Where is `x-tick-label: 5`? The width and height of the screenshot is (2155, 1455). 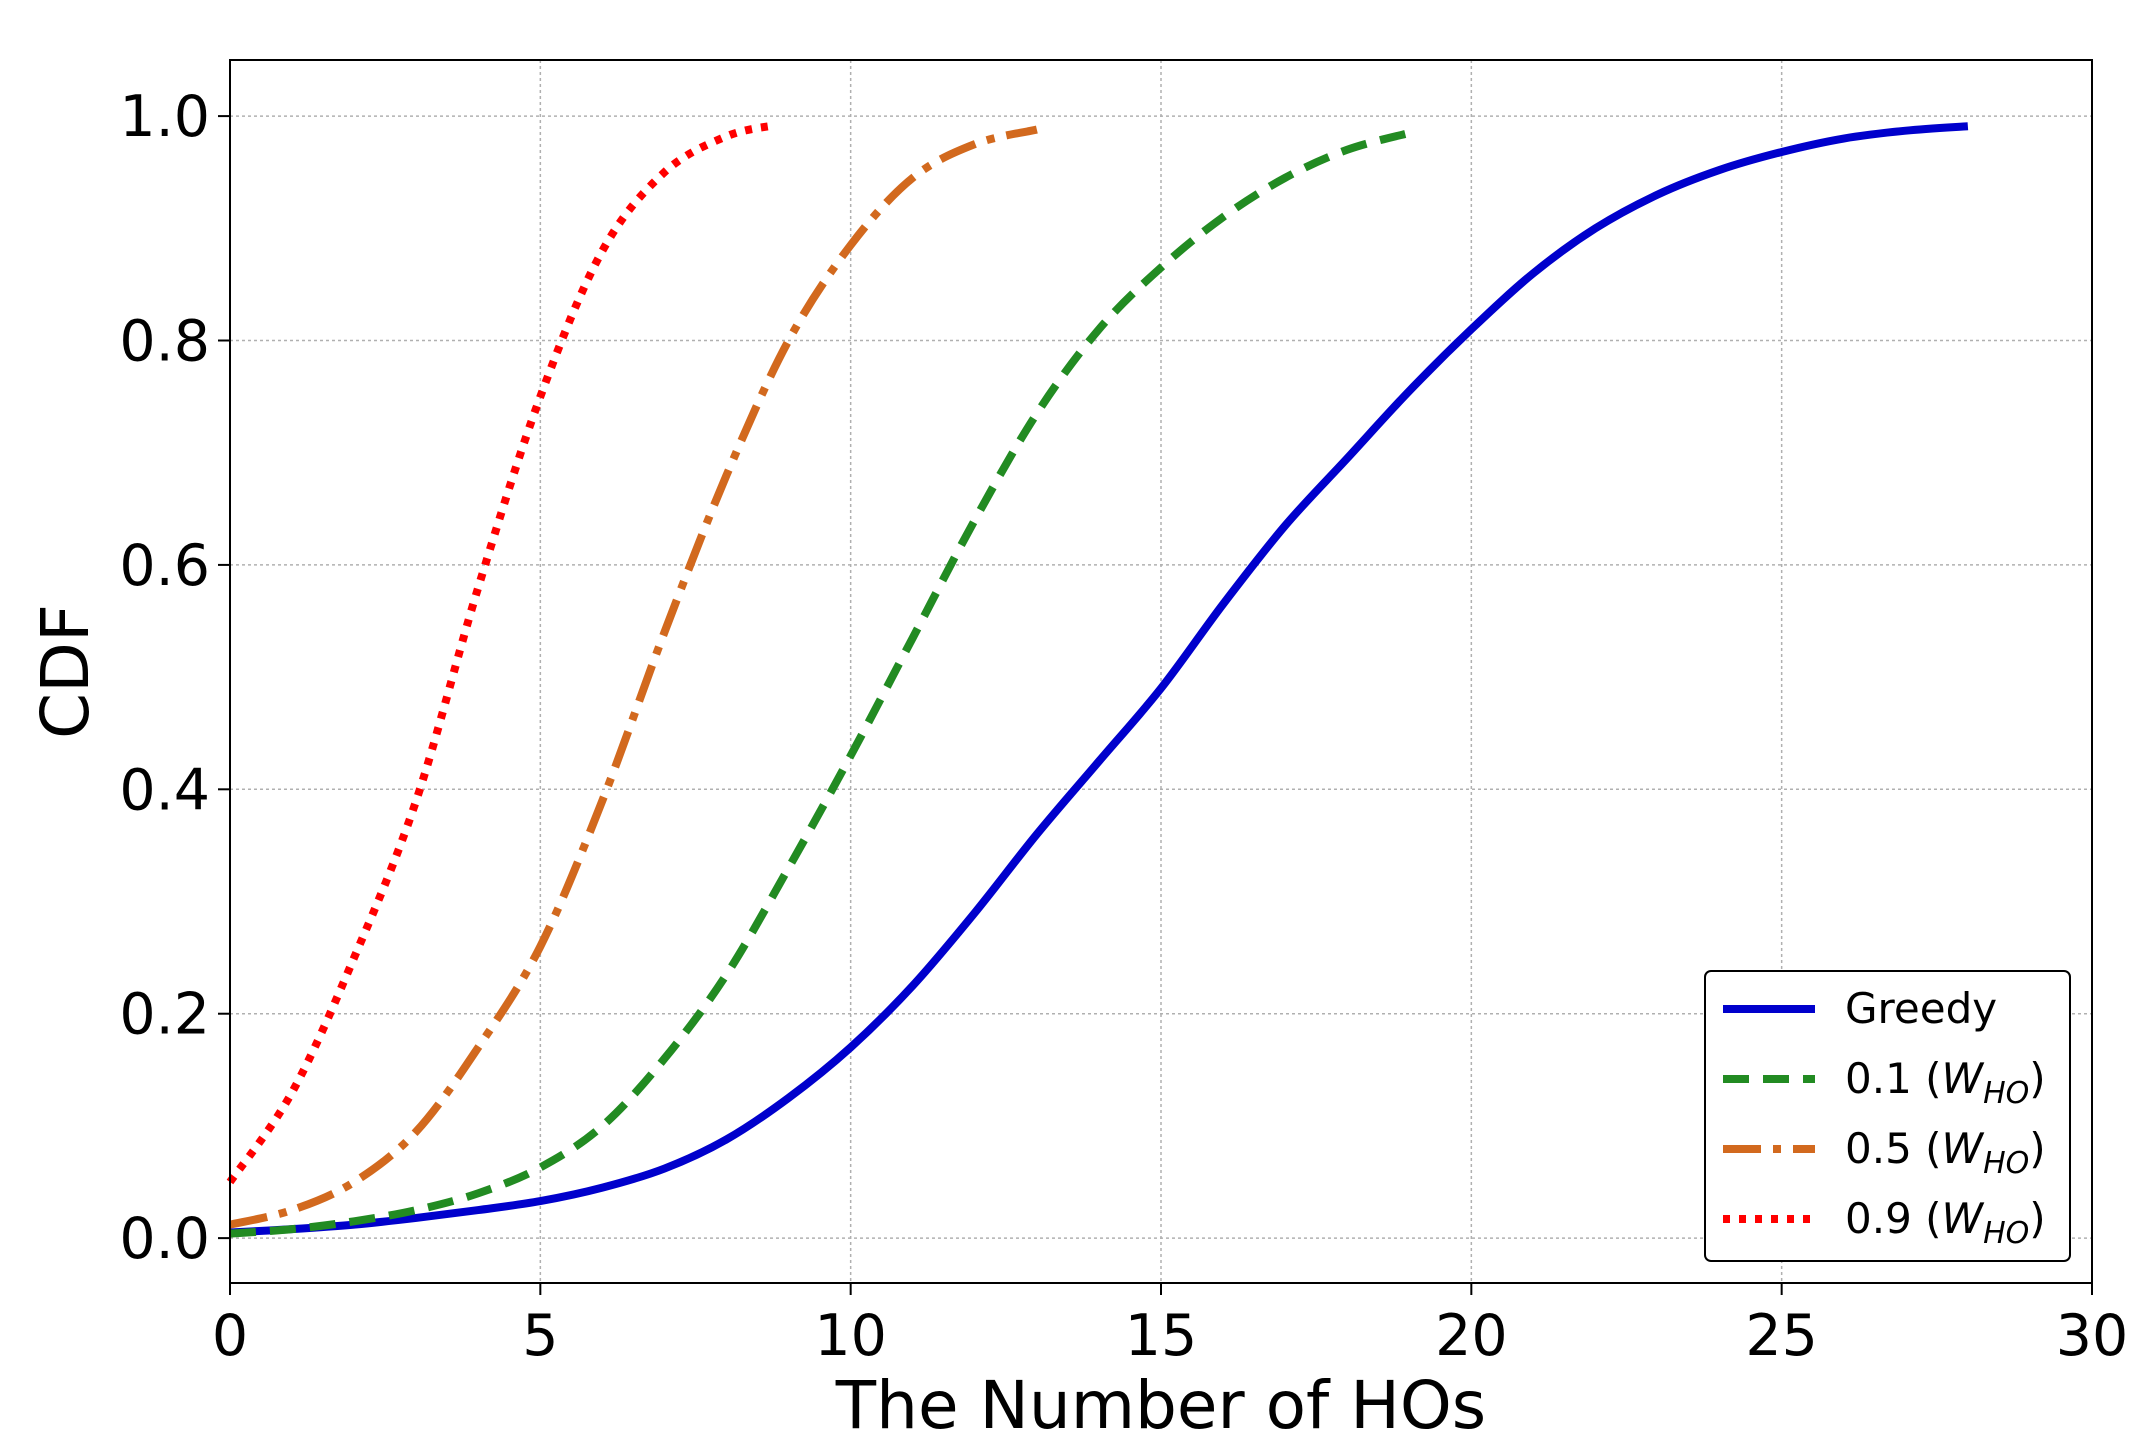 x-tick-label: 5 is located at coordinates (540, 1336).